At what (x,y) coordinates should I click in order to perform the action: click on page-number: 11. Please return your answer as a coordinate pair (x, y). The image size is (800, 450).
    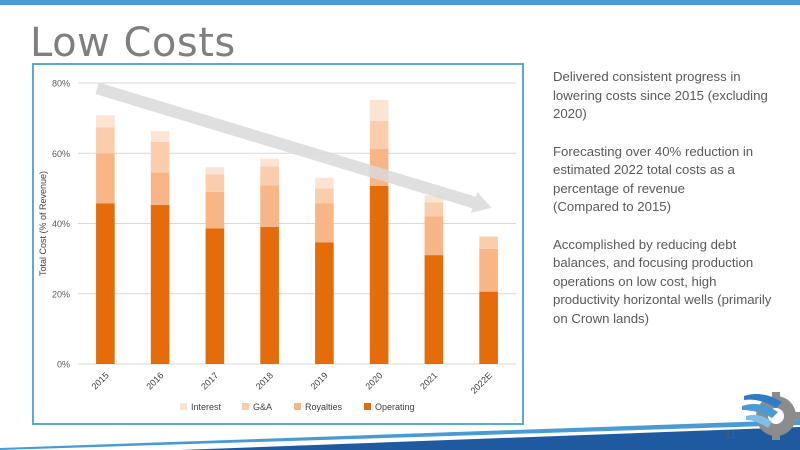
    Looking at the image, I should click on (731, 435).